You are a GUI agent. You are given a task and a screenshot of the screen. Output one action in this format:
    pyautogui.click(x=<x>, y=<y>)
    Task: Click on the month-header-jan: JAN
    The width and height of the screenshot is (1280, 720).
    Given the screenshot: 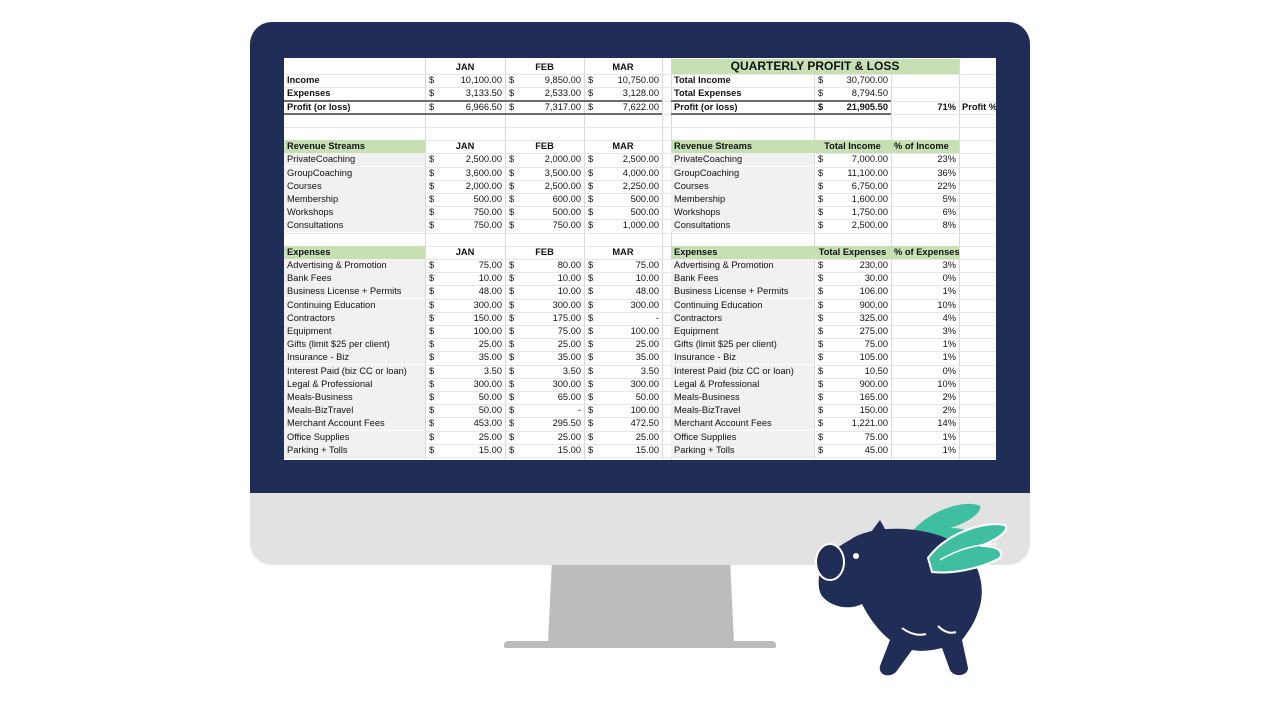 What is the action you would take?
    pyautogui.click(x=465, y=251)
    